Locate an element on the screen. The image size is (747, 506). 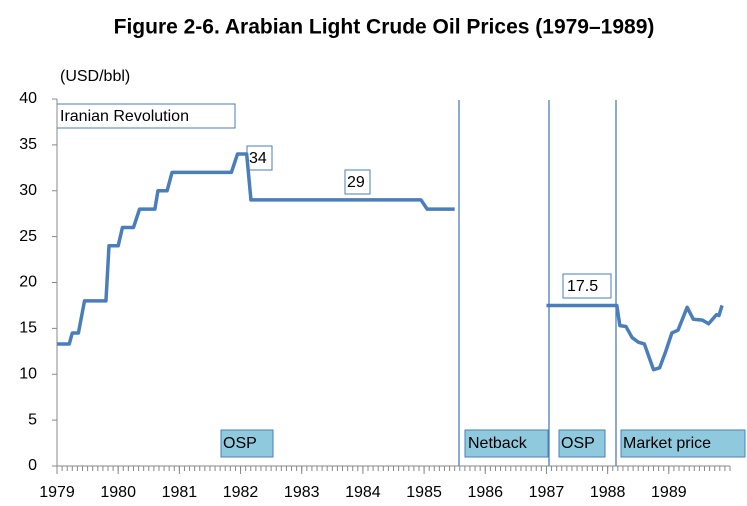
y-tick-label: 10 is located at coordinates (28, 373).